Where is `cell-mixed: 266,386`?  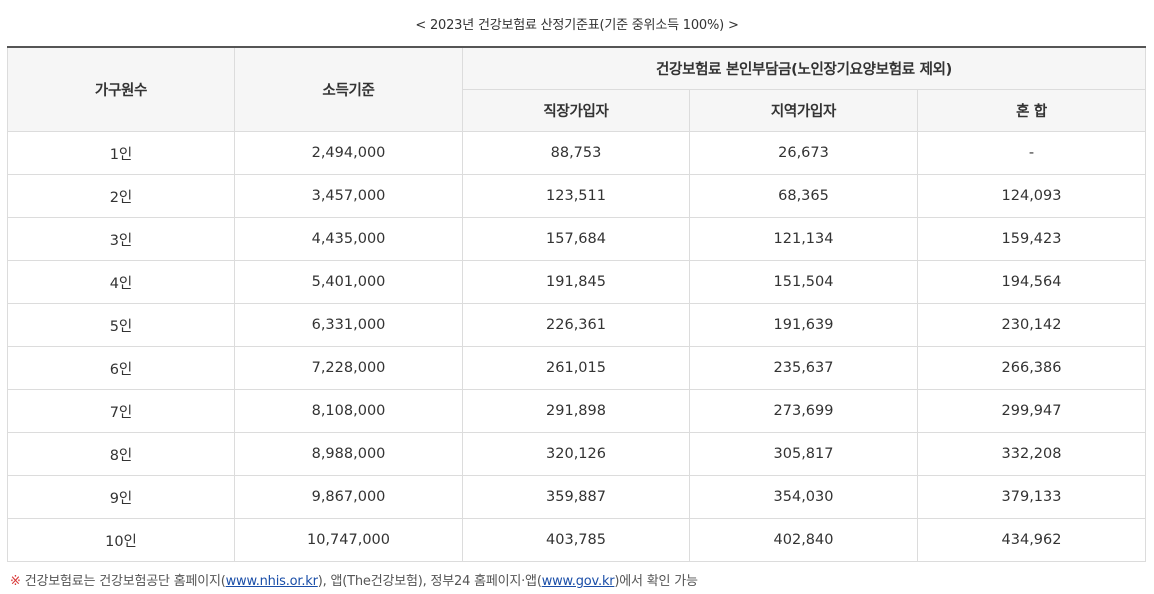
cell-mixed: 266,386 is located at coordinates (1031, 368).